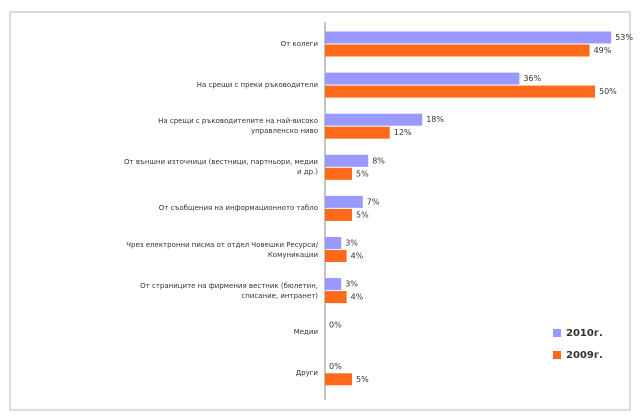 This screenshot has height=420, width=640. Describe the element at coordinates (238, 208) in the screenshot. I see `category-label: От съобщения на информационното табло` at that location.